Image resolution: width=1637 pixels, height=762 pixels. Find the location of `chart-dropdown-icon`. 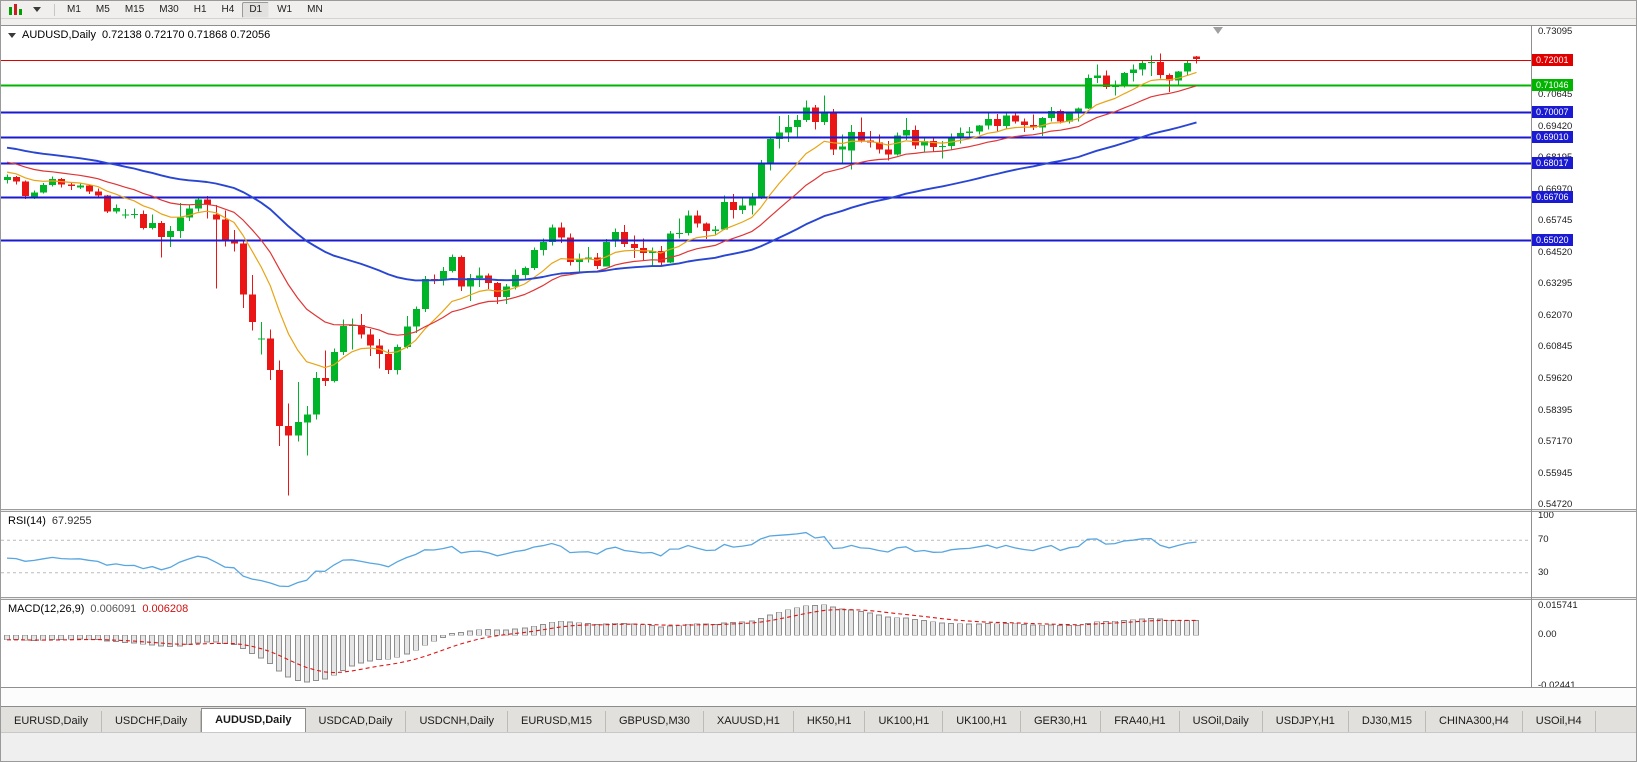

chart-dropdown-icon is located at coordinates (37, 10).